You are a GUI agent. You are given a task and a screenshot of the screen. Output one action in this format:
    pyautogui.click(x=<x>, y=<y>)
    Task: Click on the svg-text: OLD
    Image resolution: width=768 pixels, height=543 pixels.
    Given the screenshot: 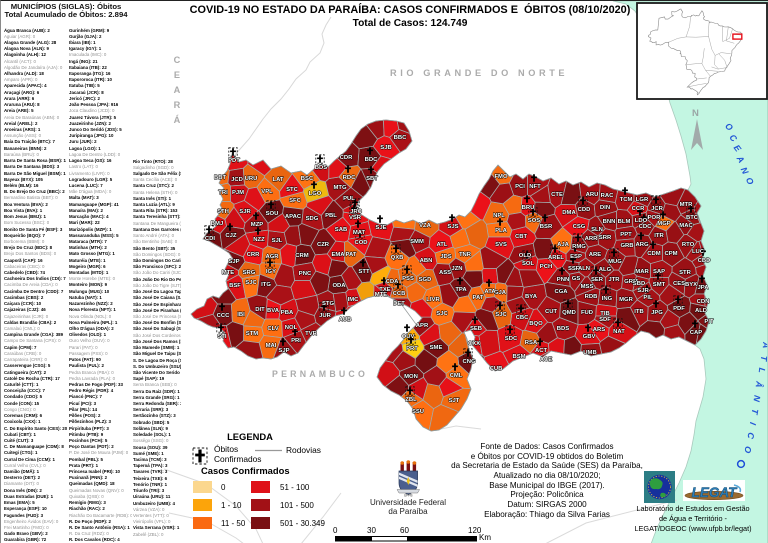 What is the action you would take?
    pyautogui.click(x=525, y=256)
    